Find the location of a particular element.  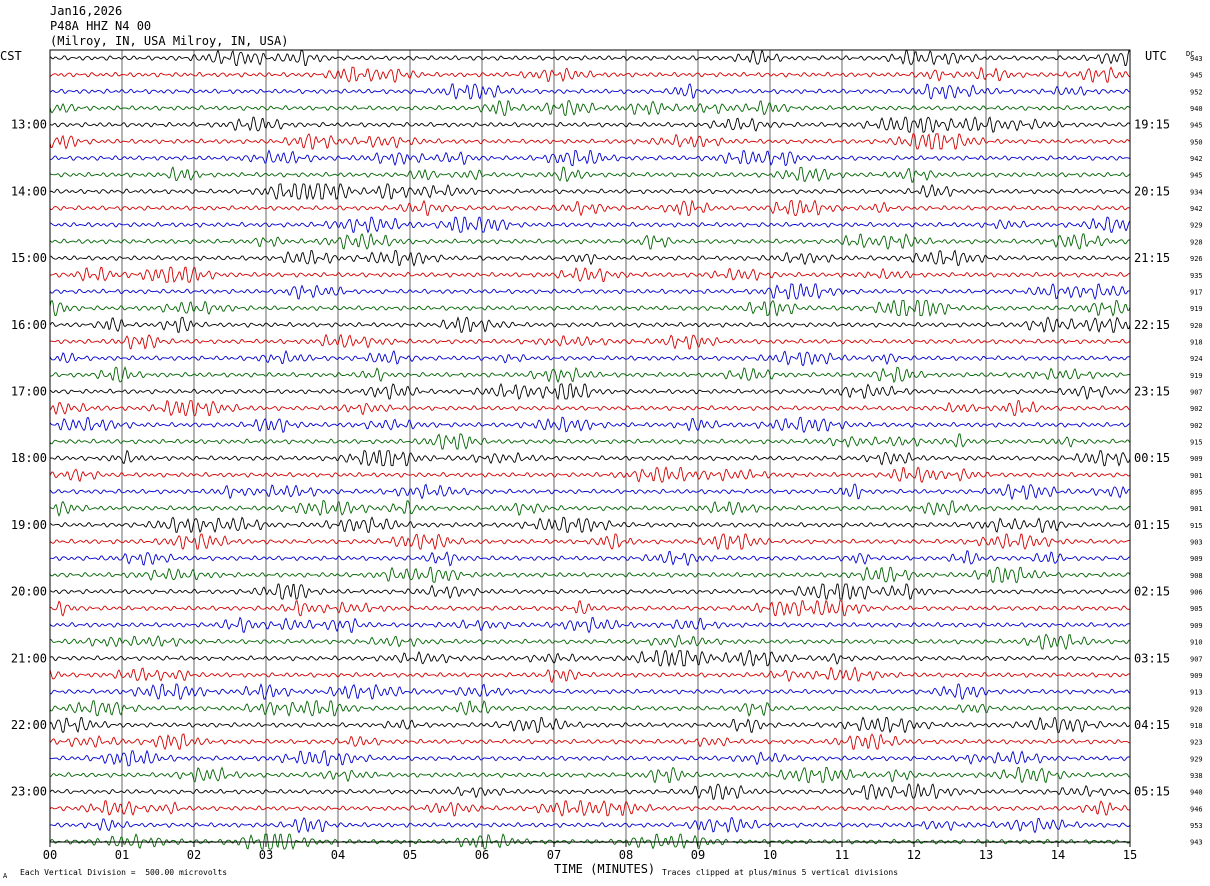

dc-value: 935 is located at coordinates (1196, 276).